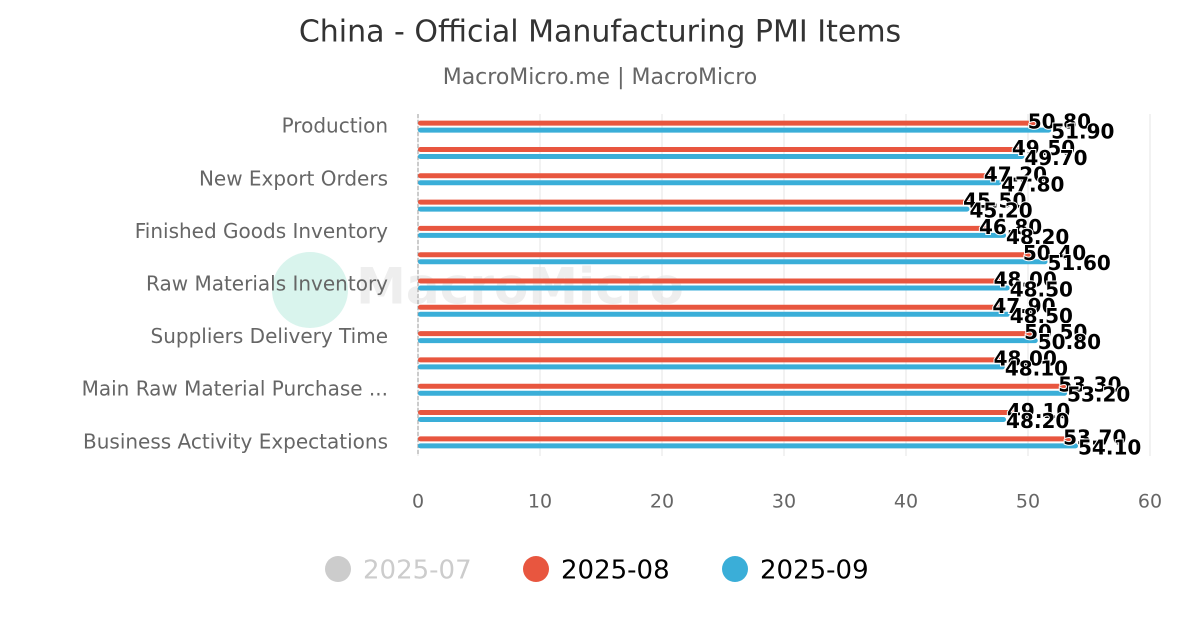 The image size is (1200, 630). Describe the element at coordinates (814, 571) in the screenshot. I see `legend-label: 2025-09` at that location.